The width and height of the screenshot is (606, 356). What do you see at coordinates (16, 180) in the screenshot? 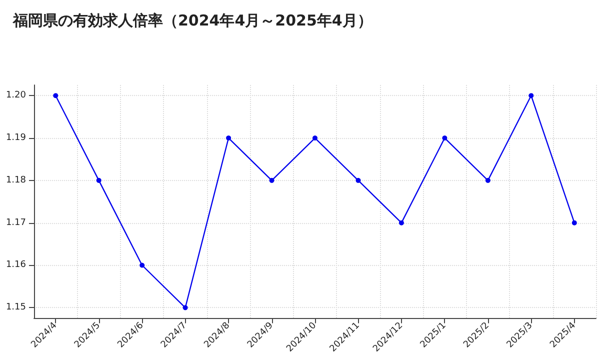
I see `y-tick-label: 1.18` at bounding box center [16, 180].